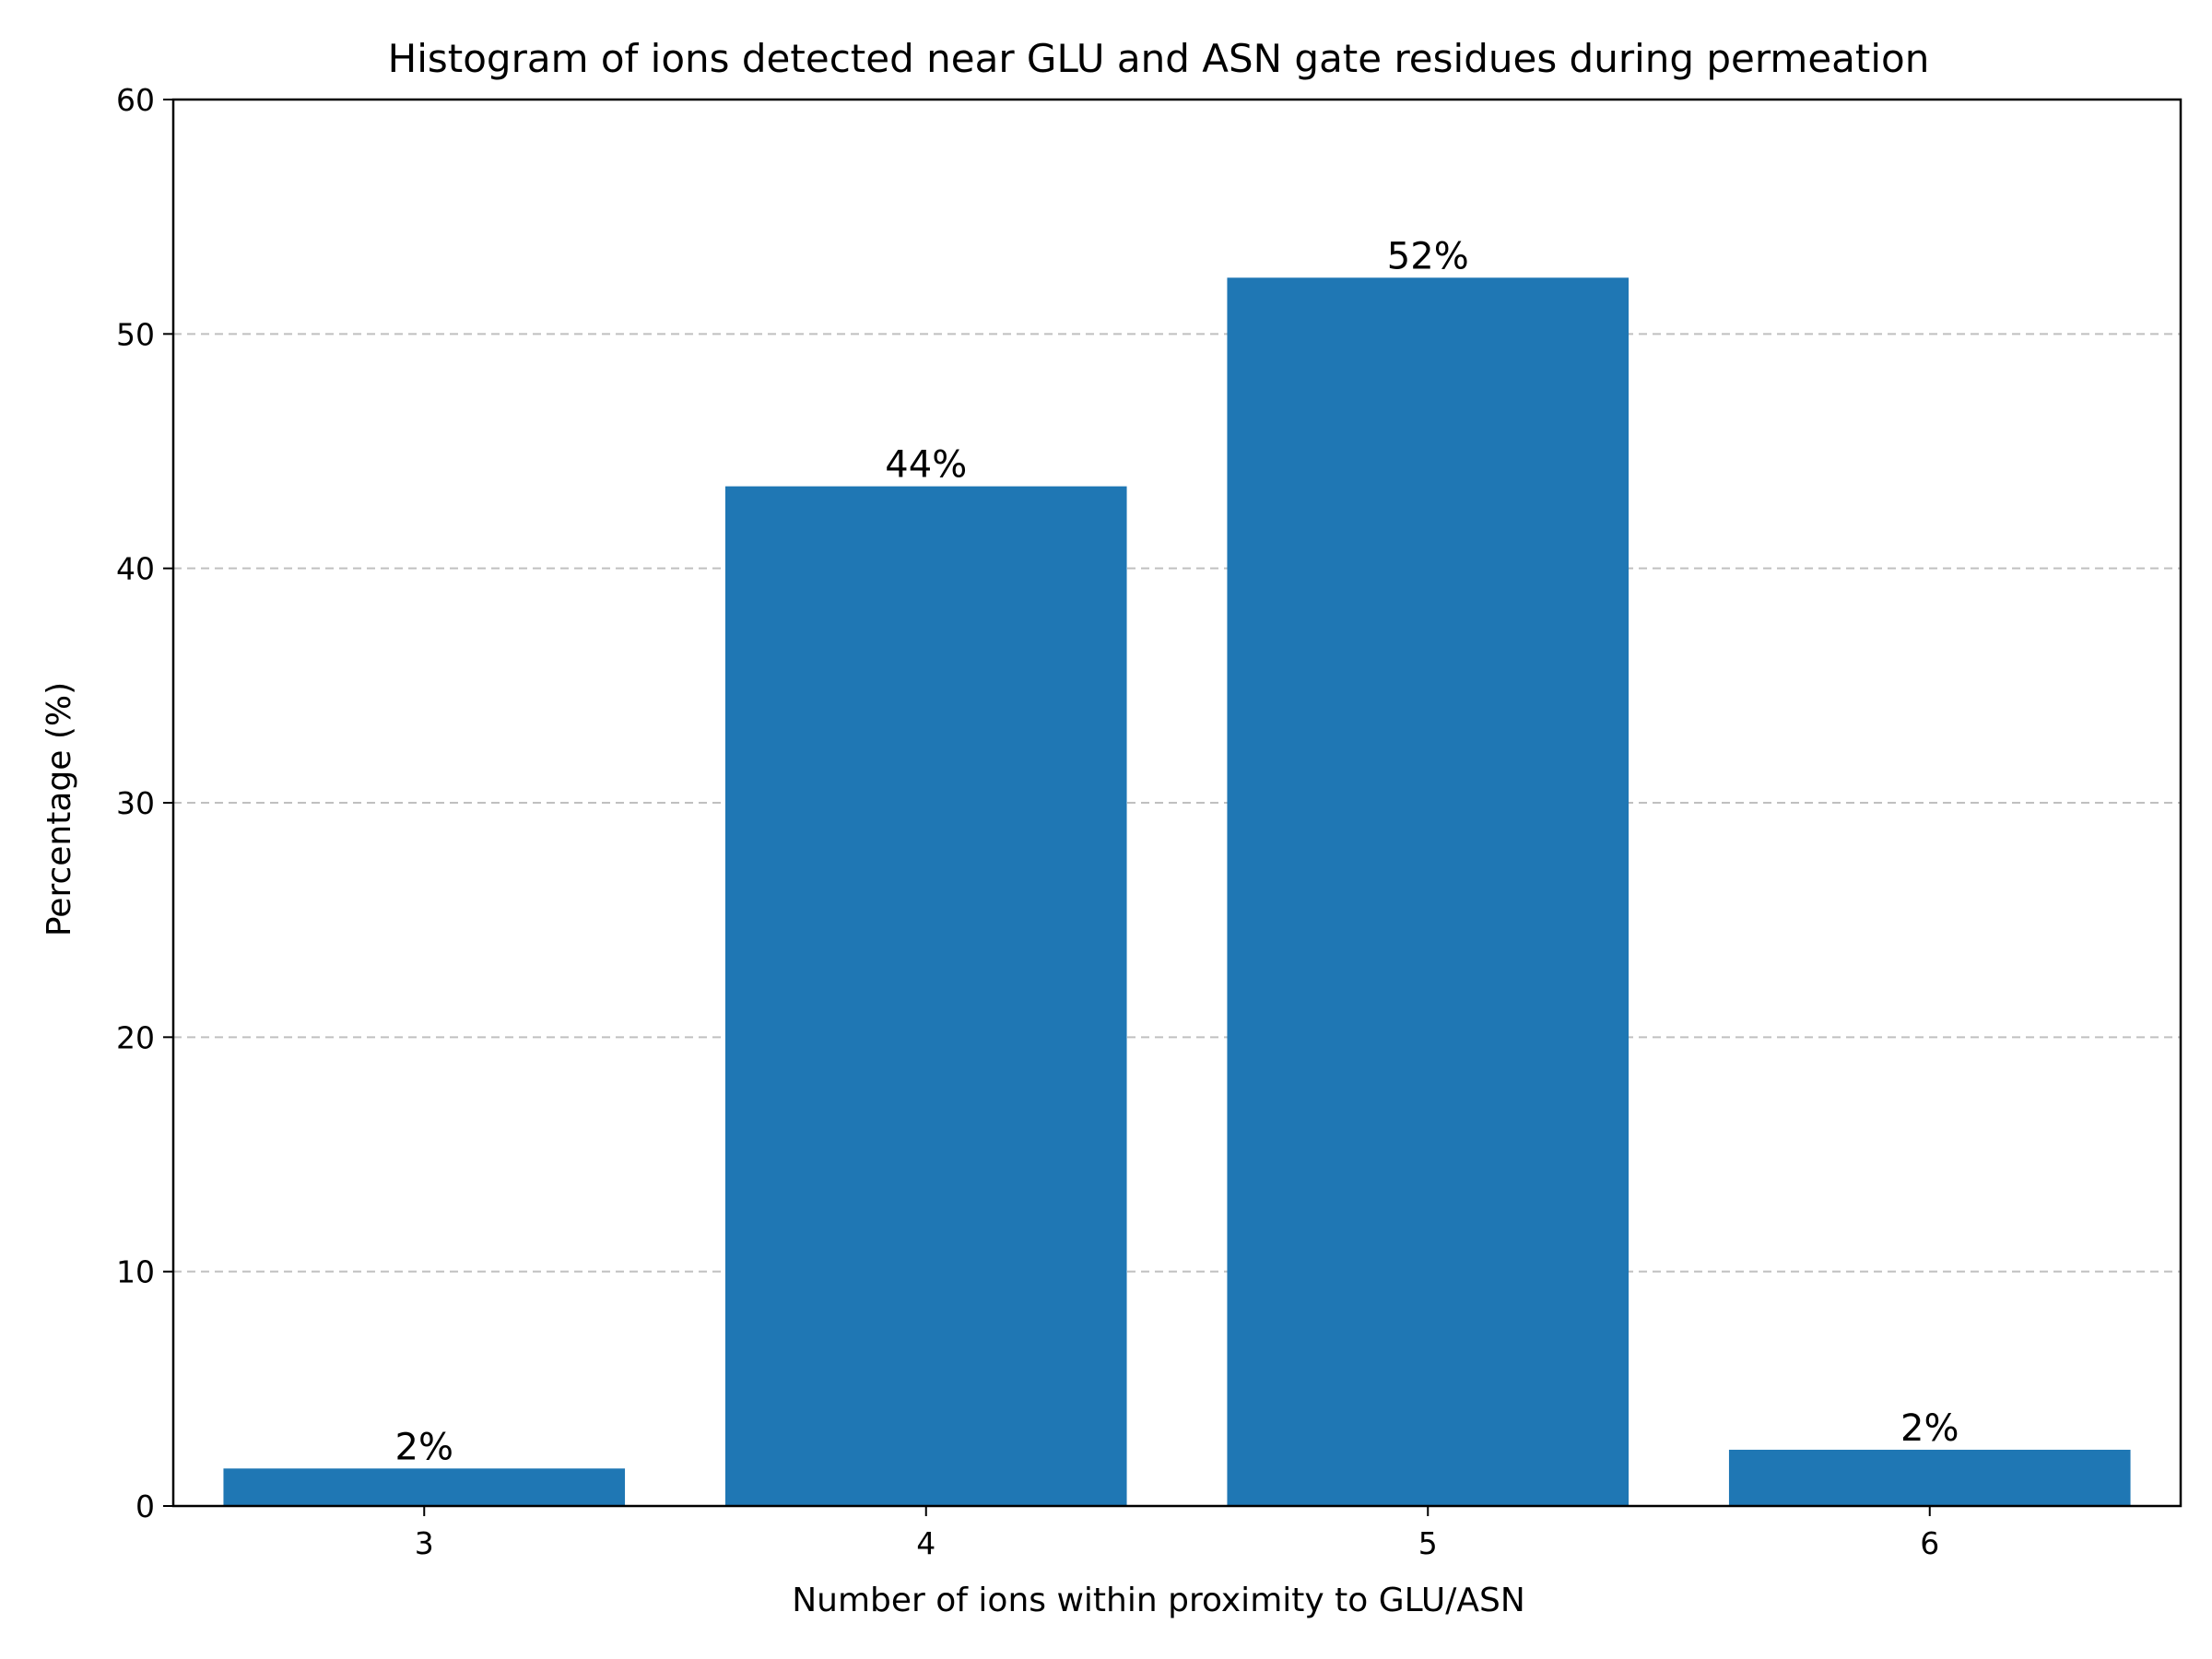 The width and height of the screenshot is (2212, 1659). What do you see at coordinates (135, 569) in the screenshot?
I see `y-tick-label: 40` at bounding box center [135, 569].